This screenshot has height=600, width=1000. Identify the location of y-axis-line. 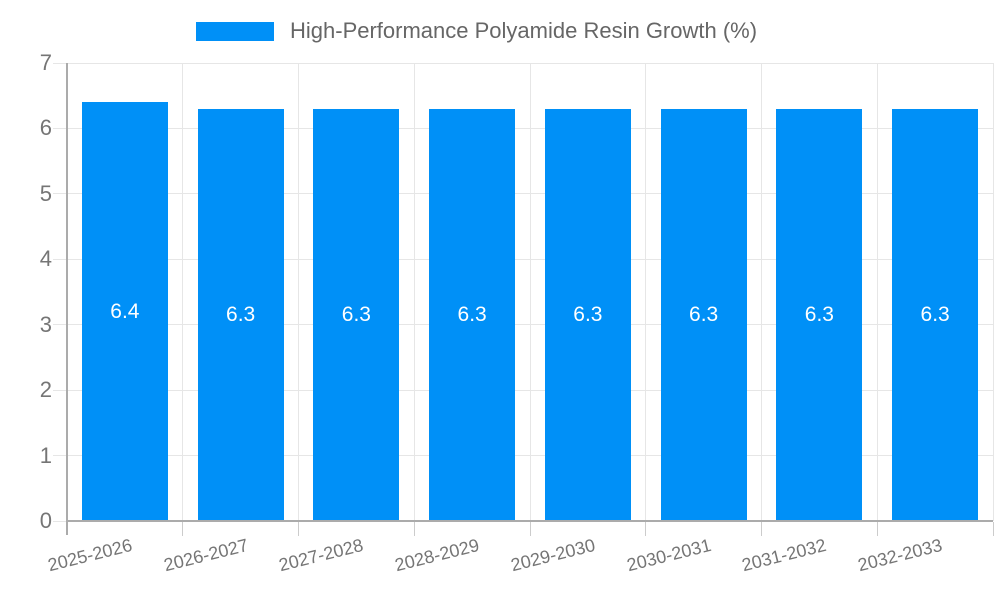
(67, 299).